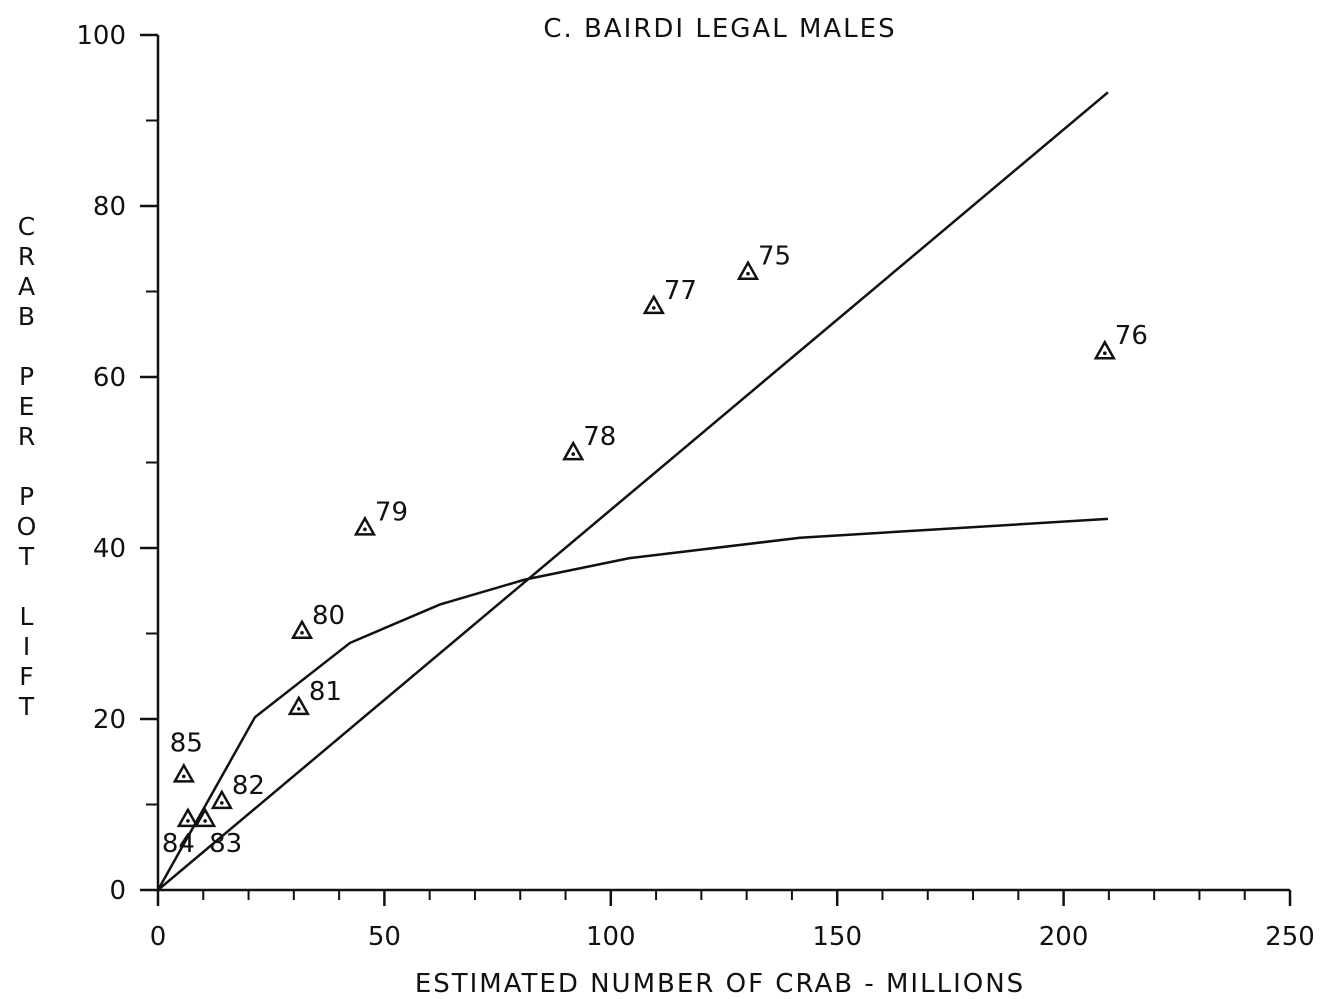 The image size is (1321, 999). What do you see at coordinates (158, 937) in the screenshot?
I see `x-tick-label: 0` at bounding box center [158, 937].